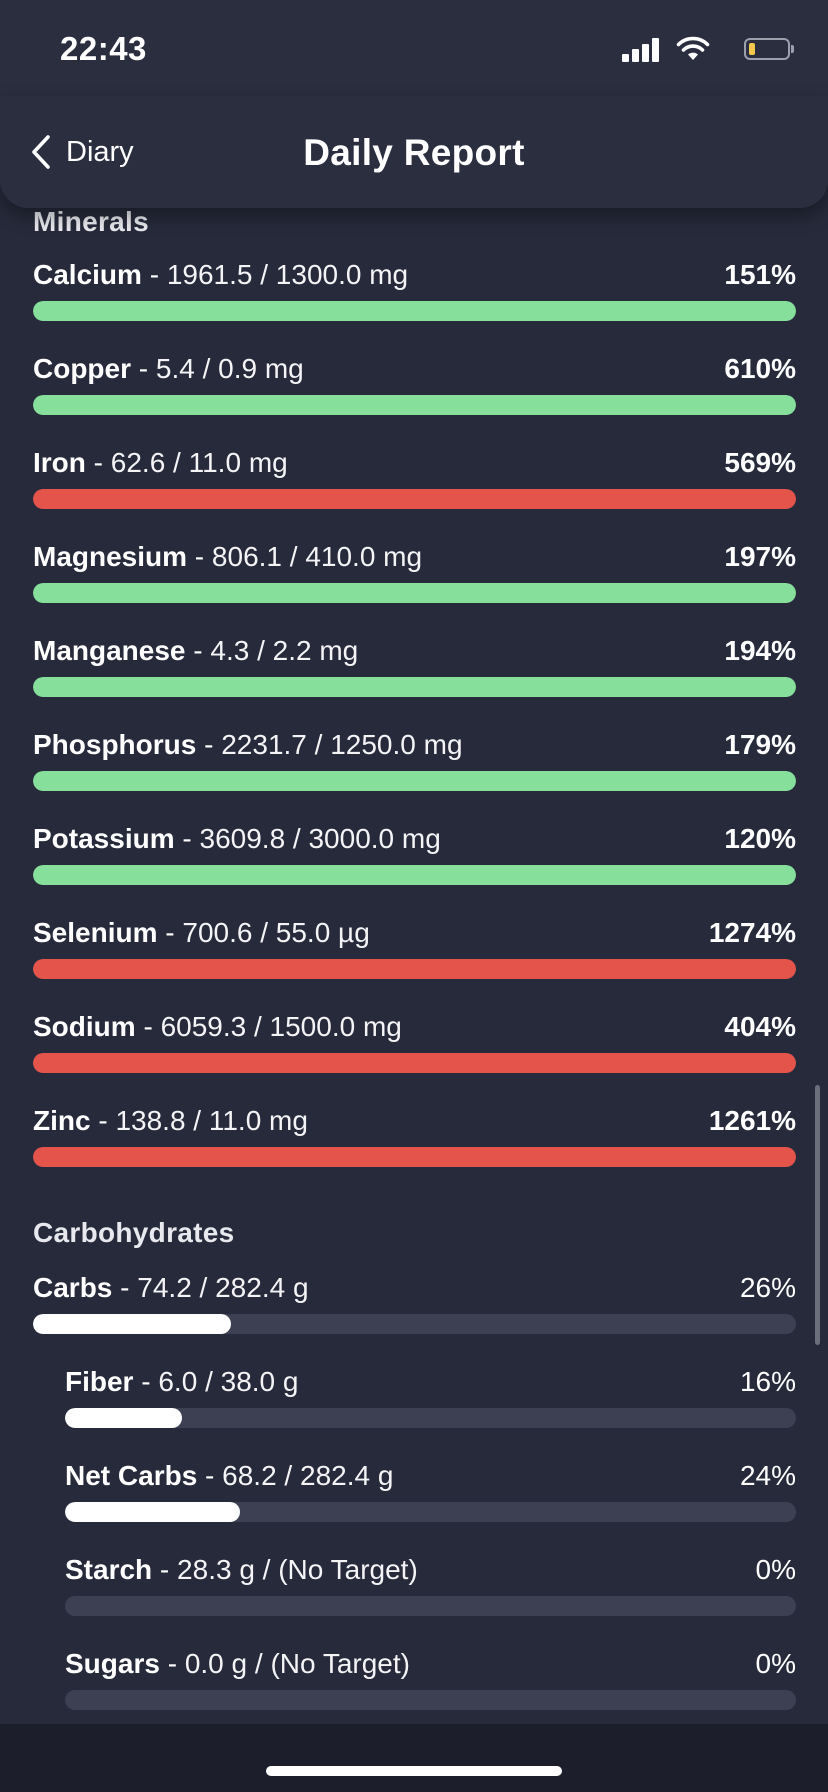 The width and height of the screenshot is (828, 1792). What do you see at coordinates (342, 744) in the screenshot?
I see `nutrient-amount: 2231.7 / 1250.0 mg` at bounding box center [342, 744].